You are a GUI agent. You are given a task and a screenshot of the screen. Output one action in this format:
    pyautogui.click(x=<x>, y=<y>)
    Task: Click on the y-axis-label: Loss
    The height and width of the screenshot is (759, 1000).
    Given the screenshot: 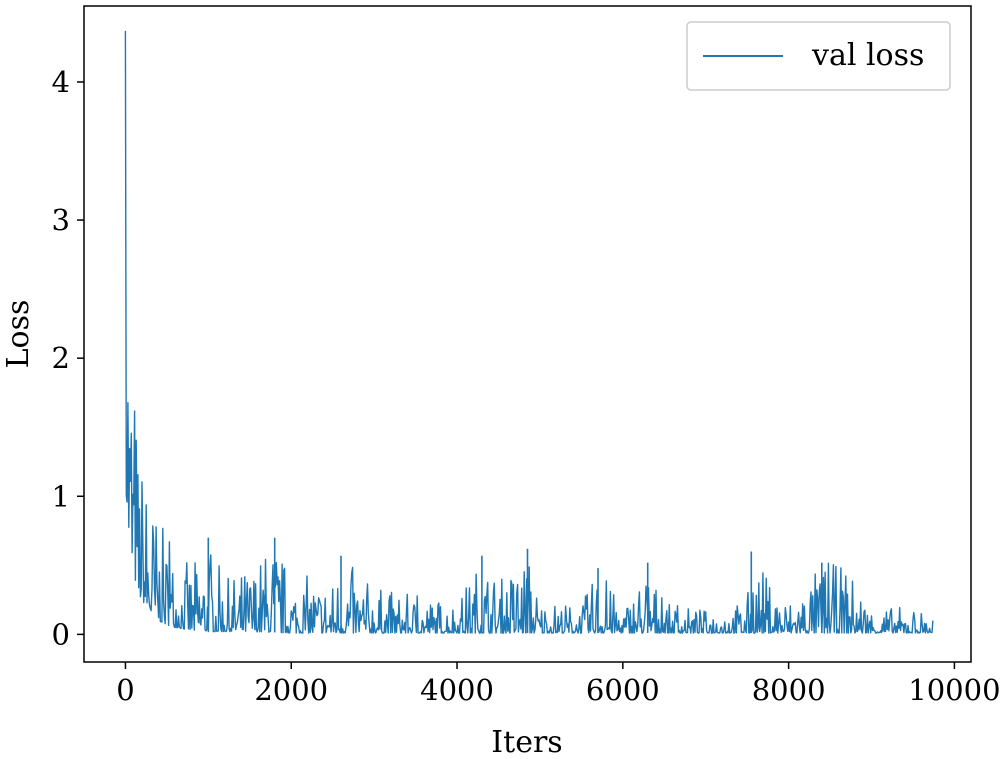 What is the action you would take?
    pyautogui.click(x=18, y=334)
    